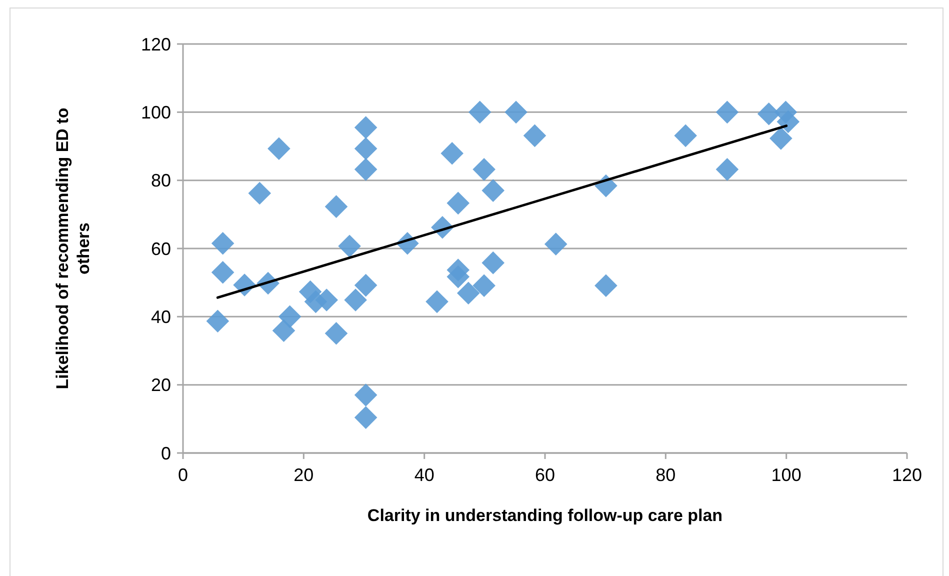  Describe the element at coordinates (73, 249) in the screenshot. I see `y-axis-title: Likelihood of recommending ED to others` at that location.